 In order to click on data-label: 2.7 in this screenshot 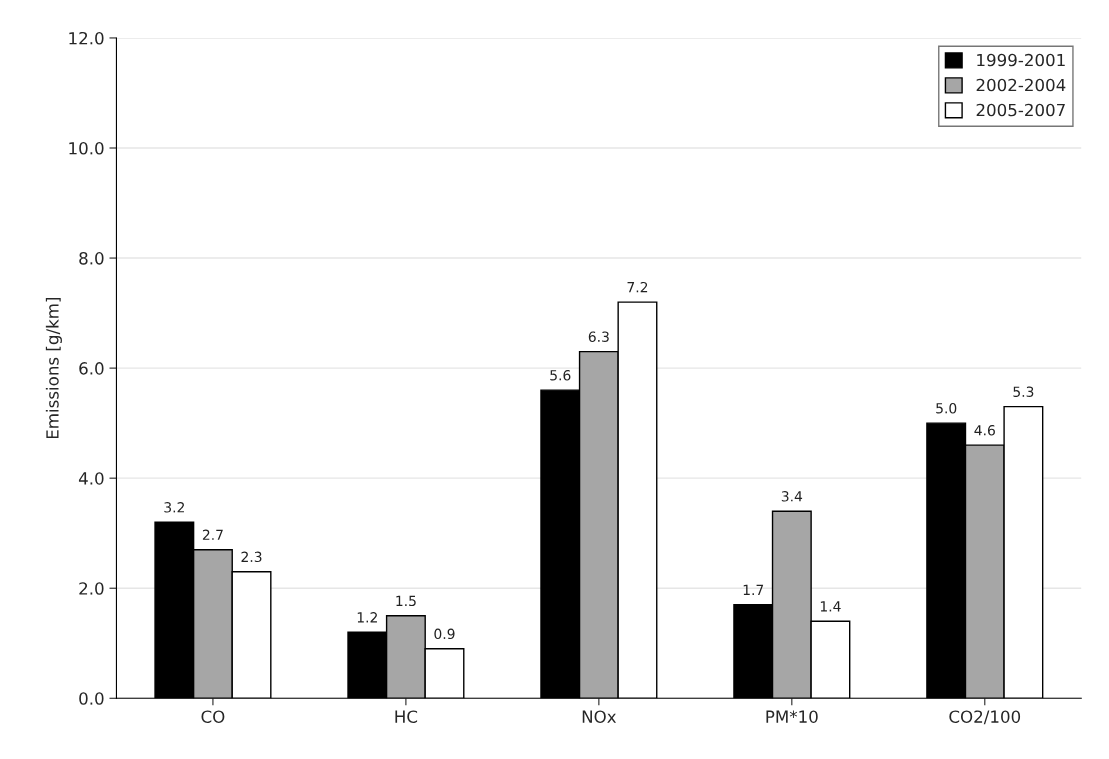, I will do `click(212, 534)`.